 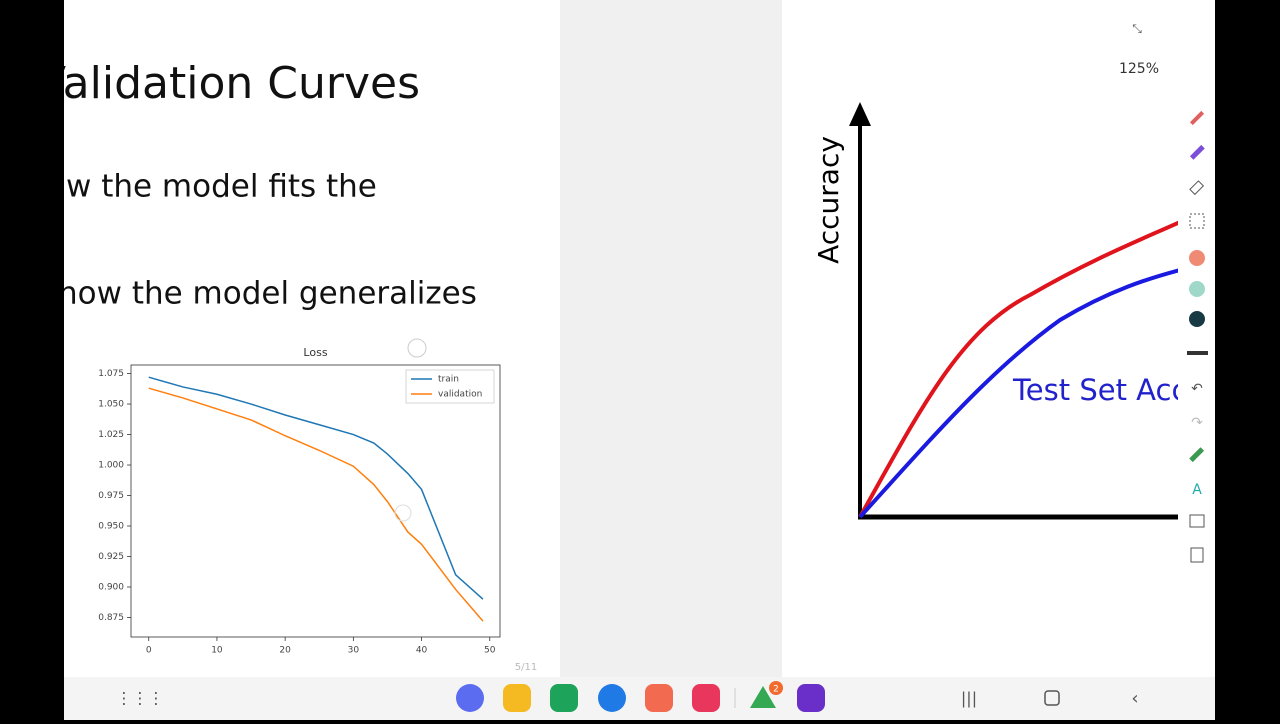 What do you see at coordinates (450, 386) in the screenshot?
I see `legend-box` at bounding box center [450, 386].